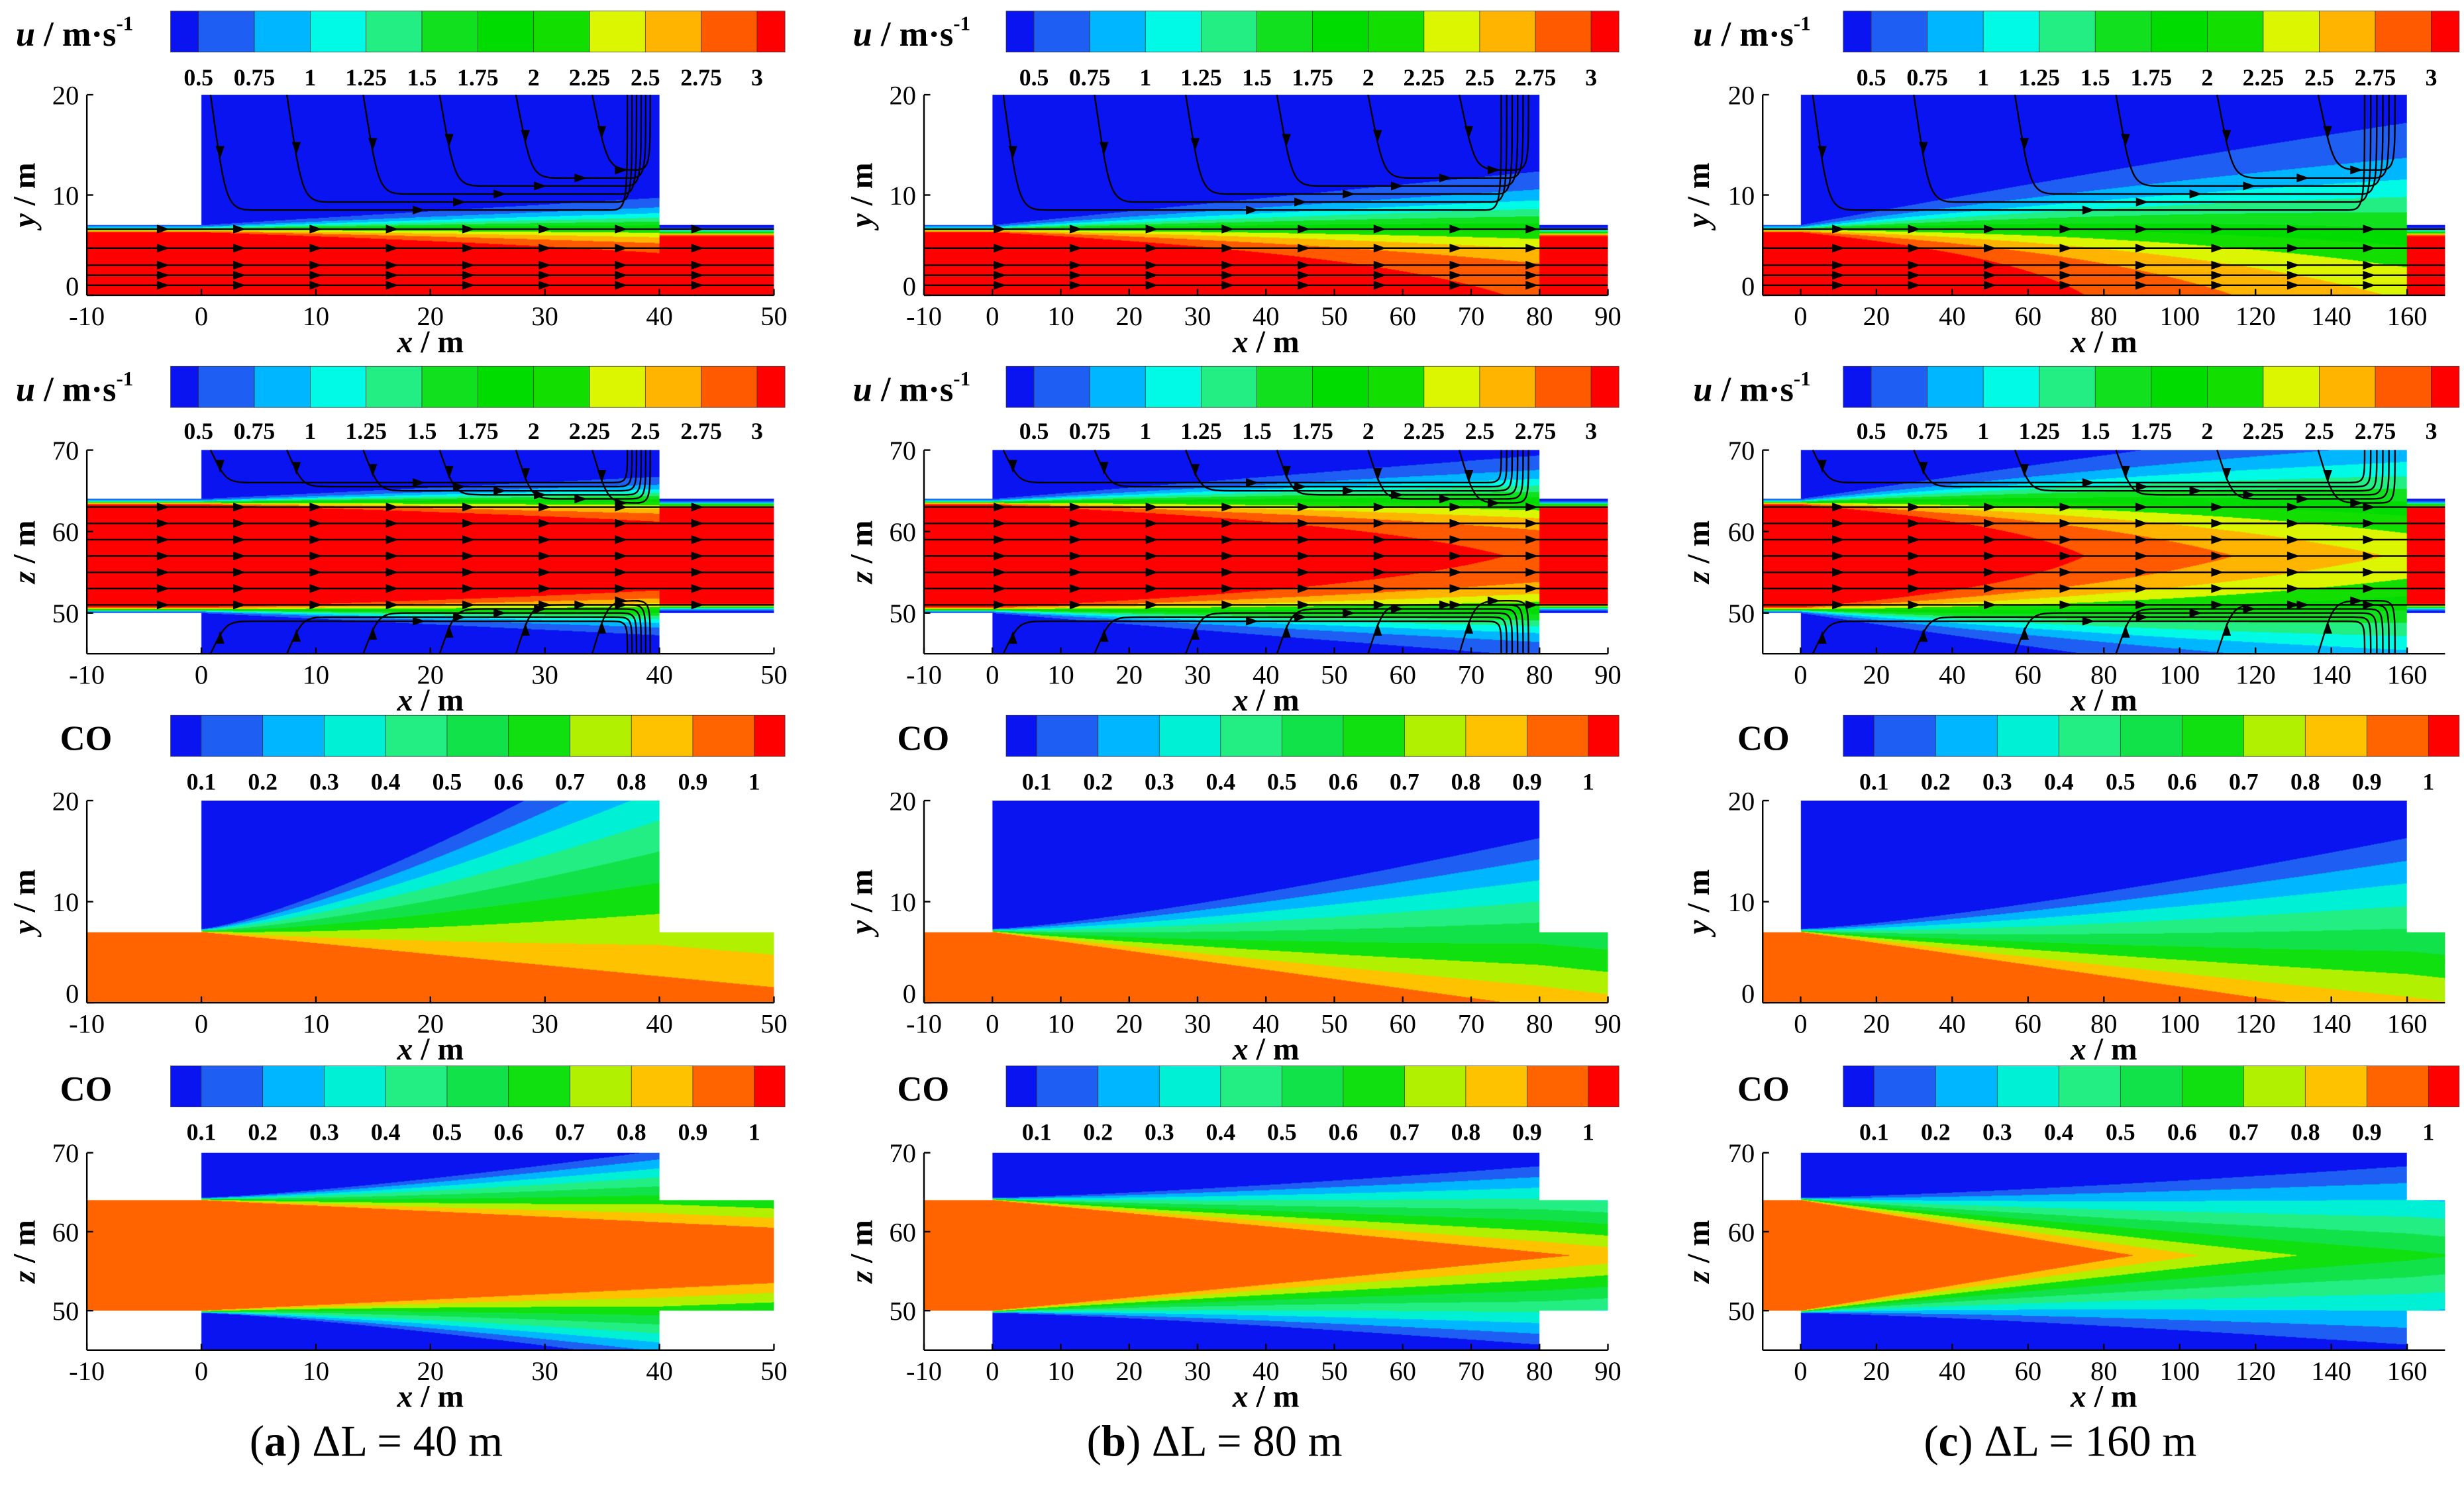  What do you see at coordinates (324, 1132) in the screenshot?
I see `colorbar-tick-label: 0.3` at bounding box center [324, 1132].